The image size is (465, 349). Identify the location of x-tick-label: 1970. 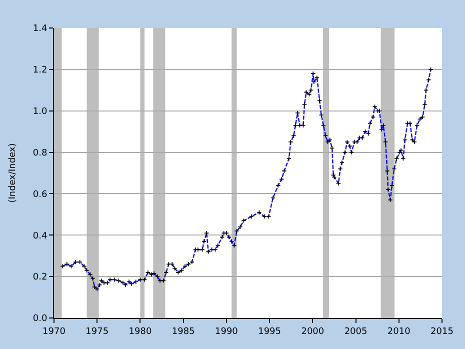
(54, 331).